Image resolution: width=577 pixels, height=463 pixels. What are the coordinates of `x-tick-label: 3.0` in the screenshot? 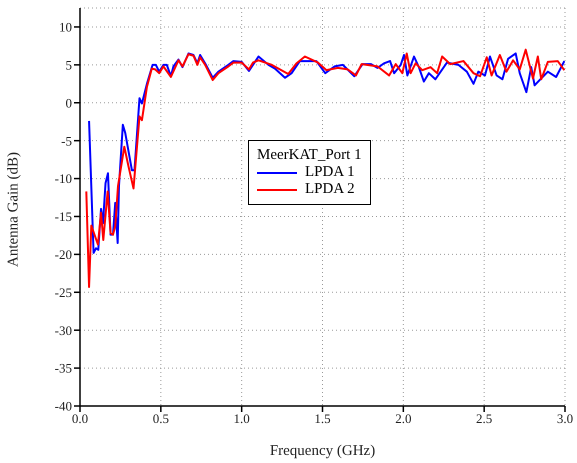 It's located at (565, 418).